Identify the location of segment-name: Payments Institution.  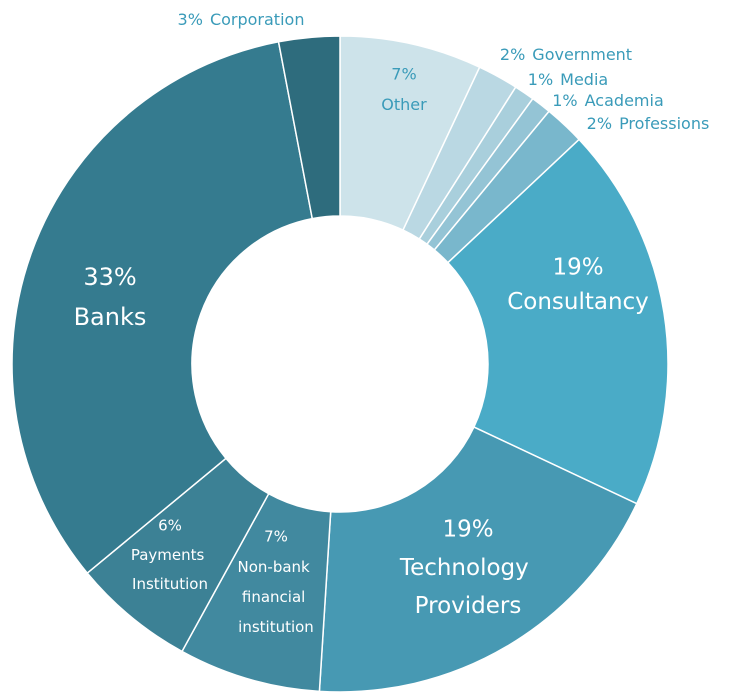
(170, 569).